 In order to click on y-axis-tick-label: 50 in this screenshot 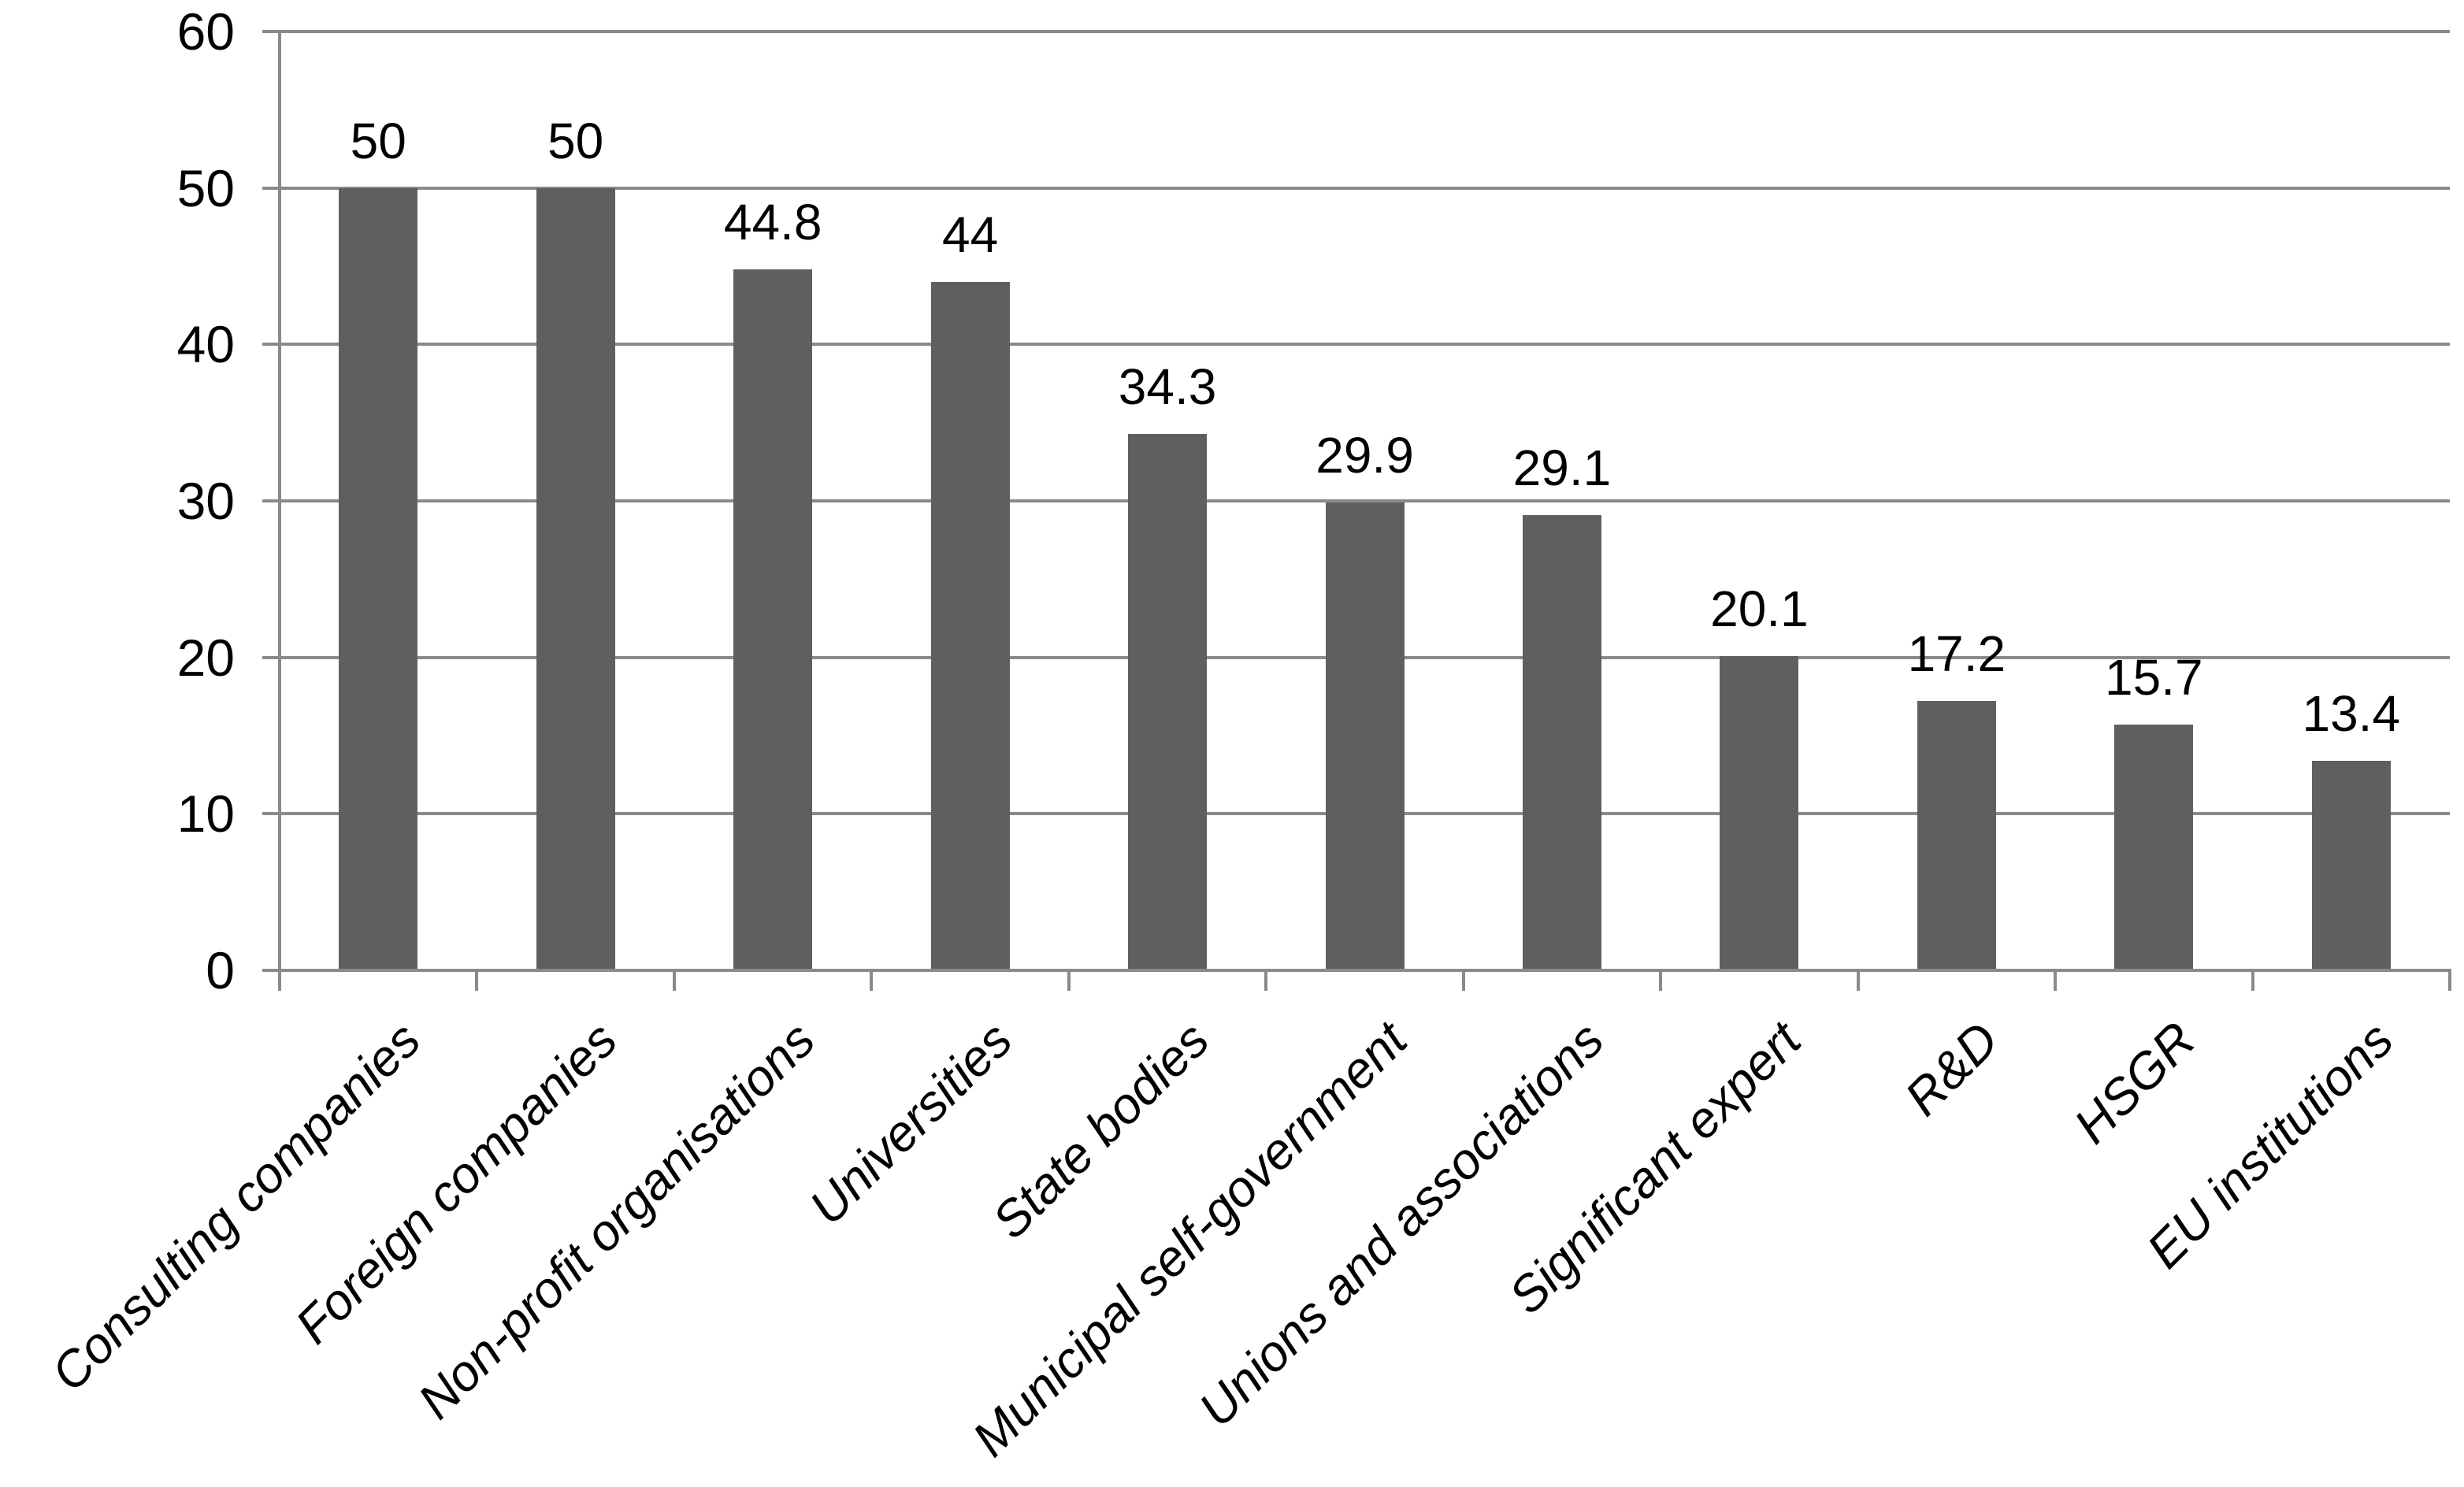, I will do `click(205, 187)`.